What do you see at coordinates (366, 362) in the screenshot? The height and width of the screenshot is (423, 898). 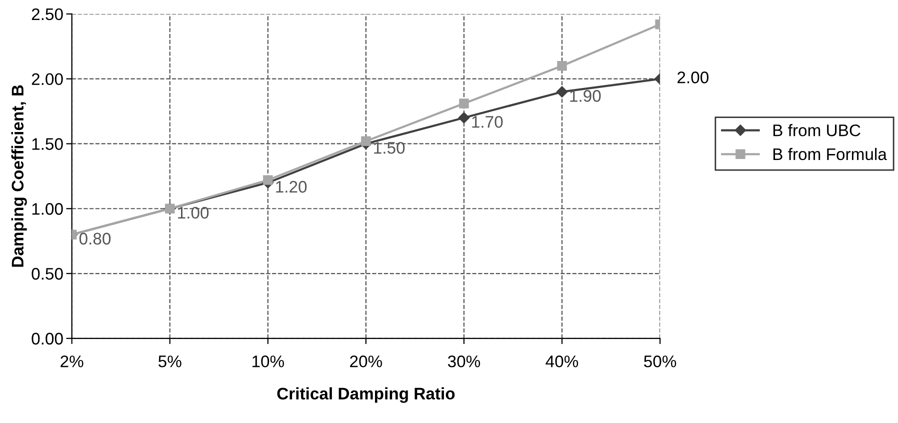 I see `x-tick-label: 20%` at bounding box center [366, 362].